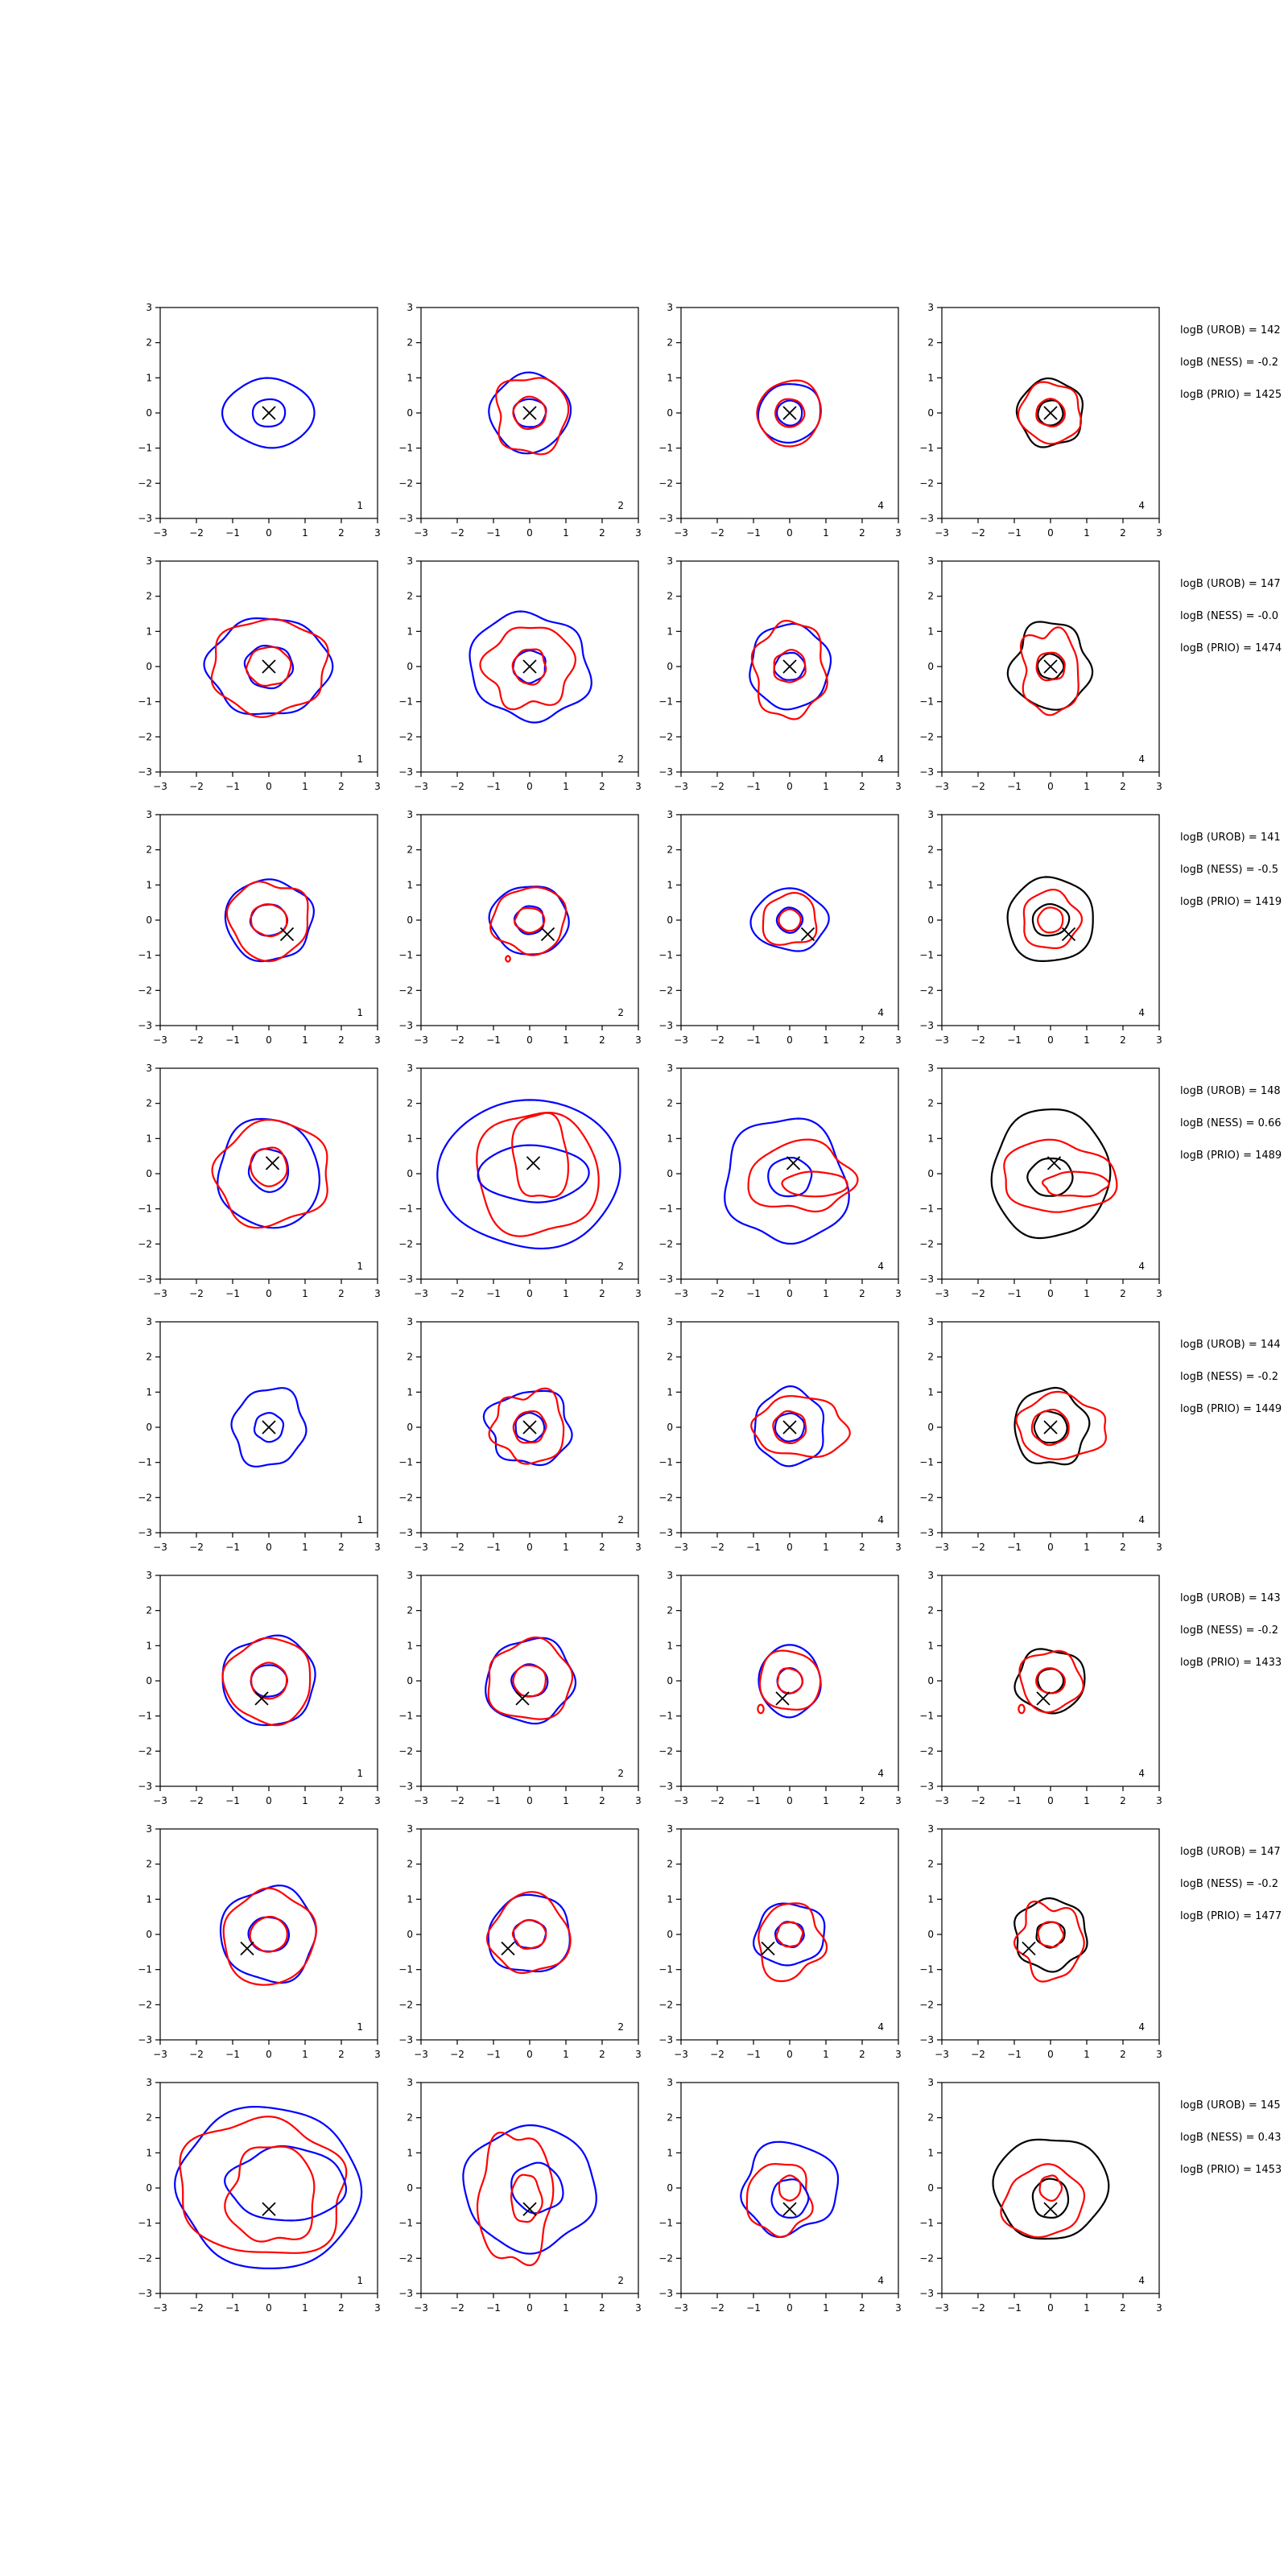 This screenshot has height=2576, width=1288. Describe the element at coordinates (1231, 2138) in the screenshot. I see `logb-annotation: logB (NESS) = 0.43` at that location.